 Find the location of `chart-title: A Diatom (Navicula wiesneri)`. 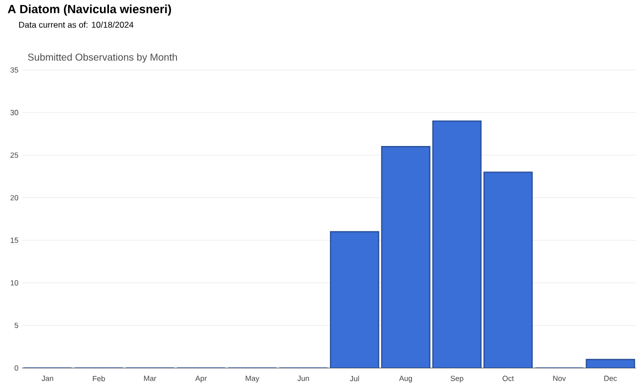

chart-title: A Diatom (Navicula wiesneri) is located at coordinates (90, 10).